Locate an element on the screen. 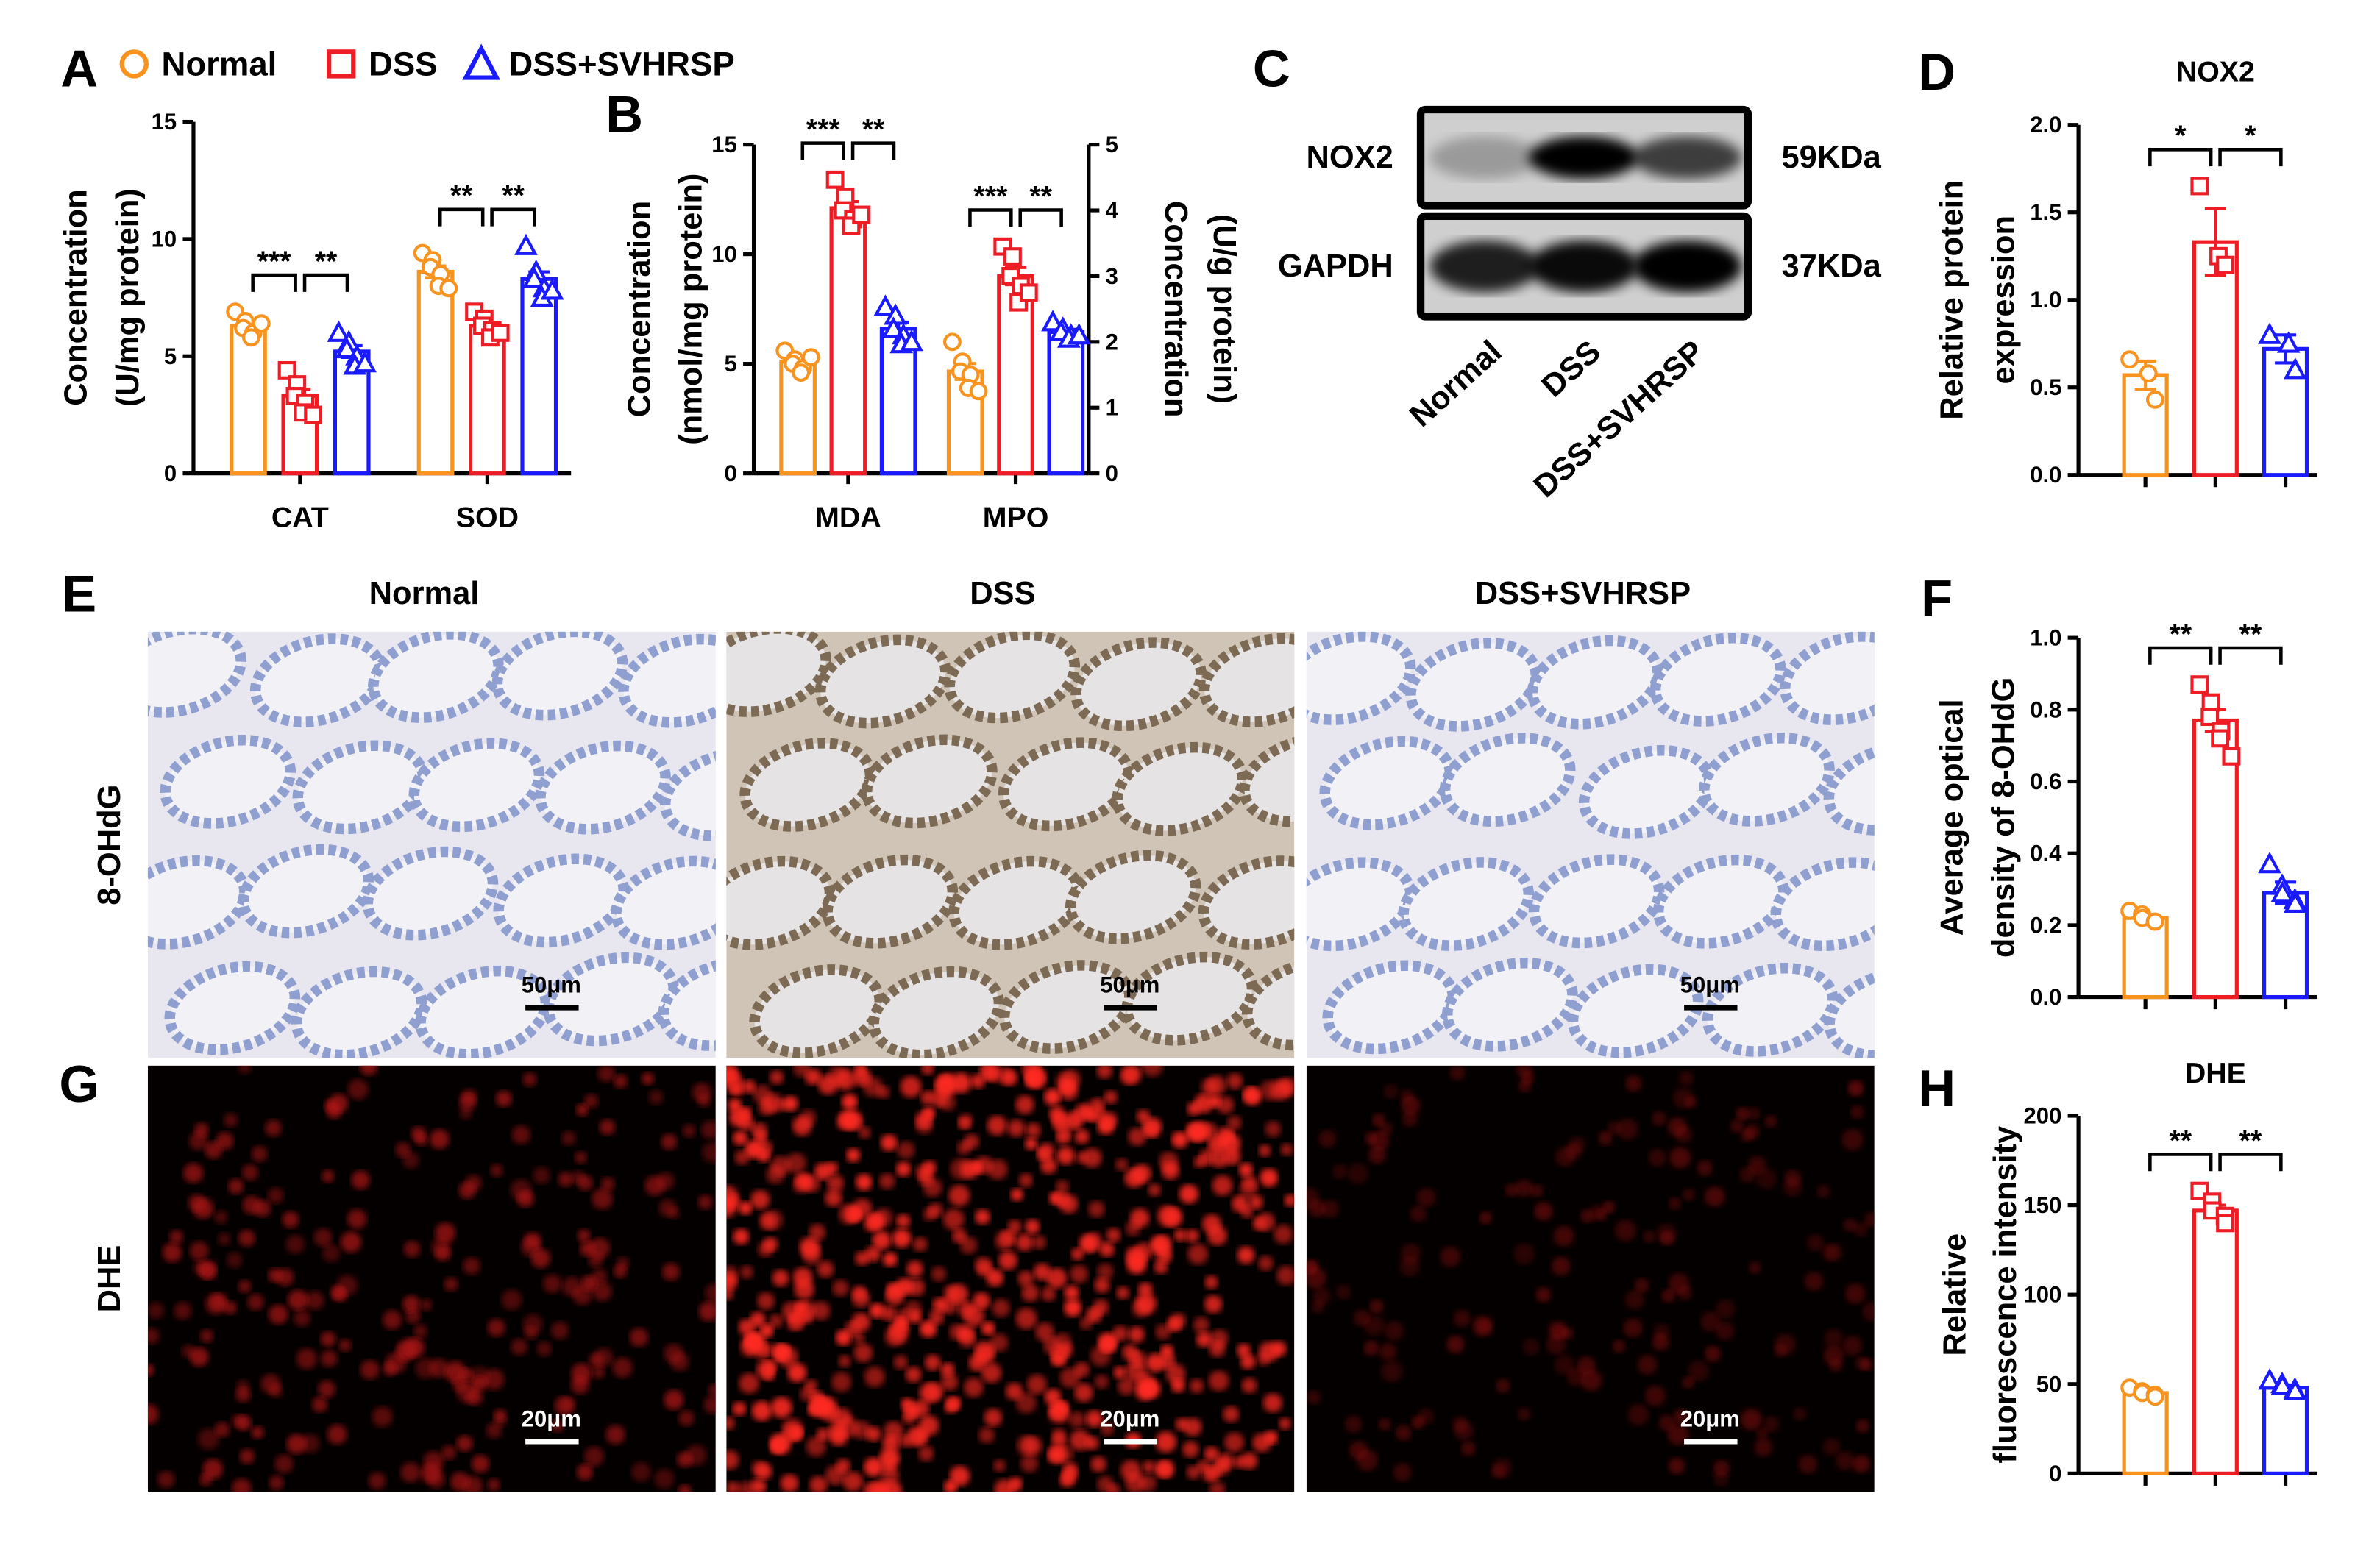  y-tick-label: 15 is located at coordinates (724, 144).